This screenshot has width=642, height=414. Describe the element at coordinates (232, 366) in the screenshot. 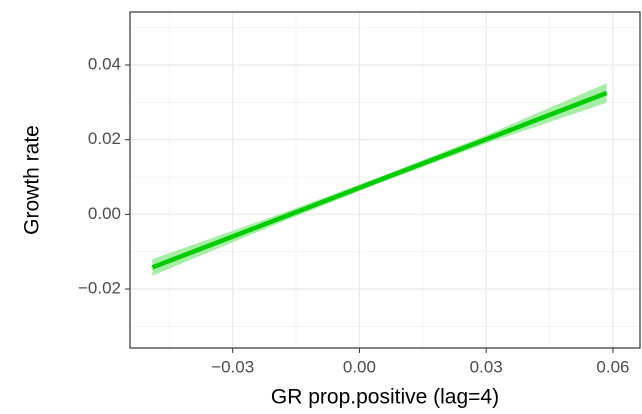

I see `x-tick-label: −0.03` at that location.